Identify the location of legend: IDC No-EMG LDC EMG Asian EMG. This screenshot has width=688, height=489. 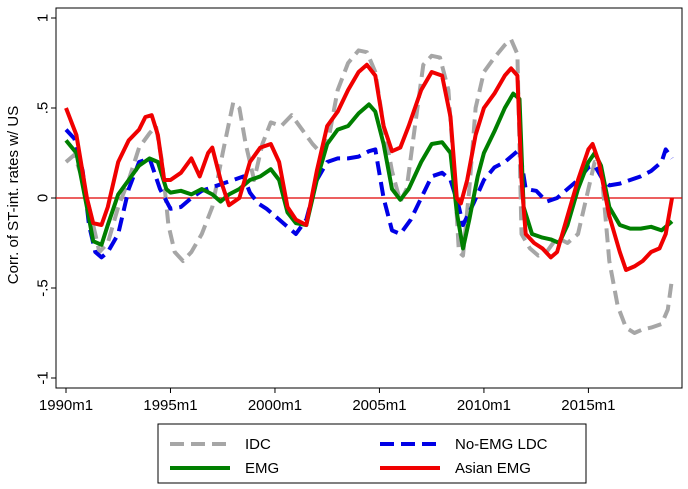
(372, 453).